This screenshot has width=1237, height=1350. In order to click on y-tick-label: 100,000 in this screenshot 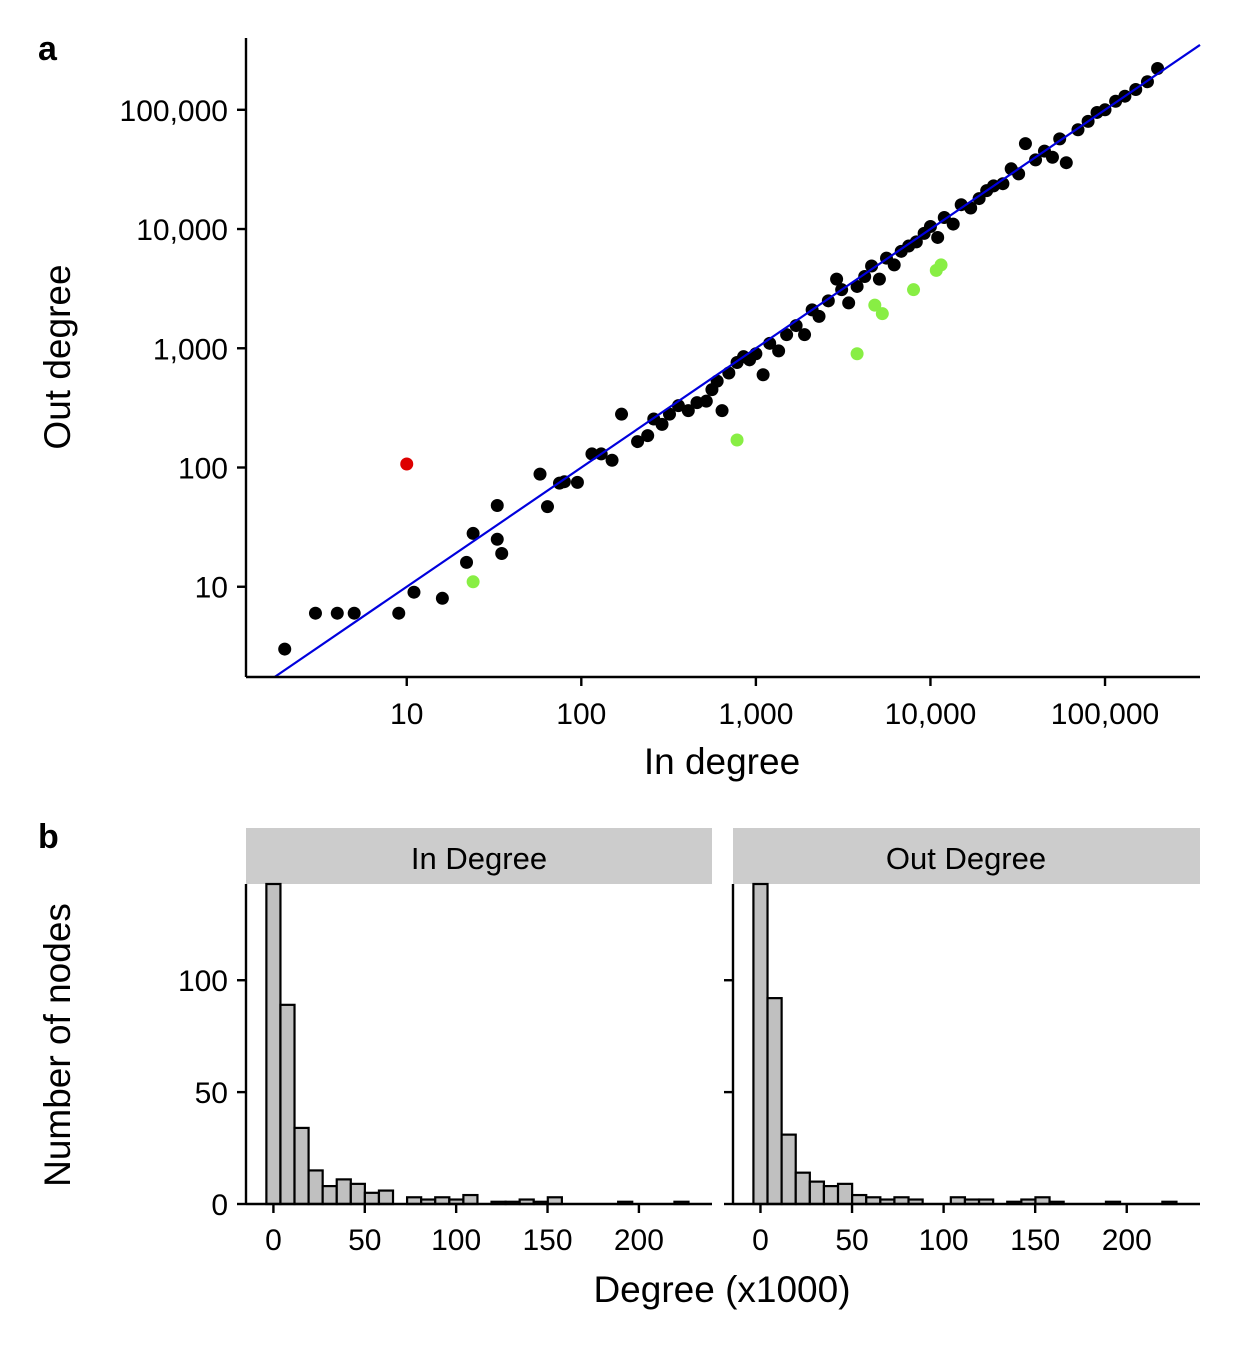, I will do `click(174, 111)`.